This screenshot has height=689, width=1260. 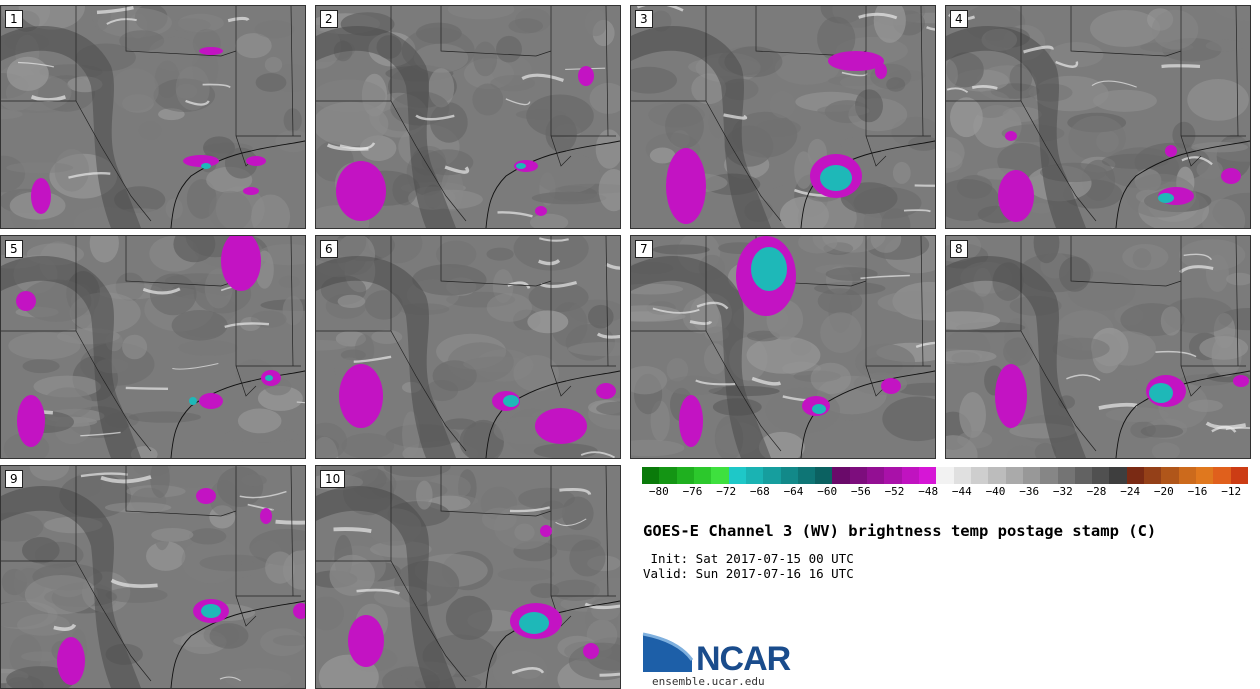 What do you see at coordinates (329, 249) in the screenshot?
I see `panel-number-label: 6` at bounding box center [329, 249].